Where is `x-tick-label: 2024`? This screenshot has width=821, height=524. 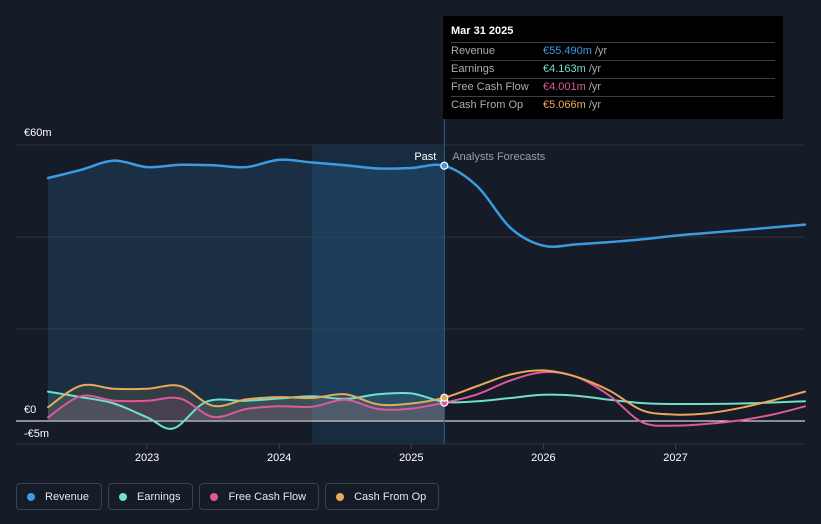 x-tick-label: 2024 is located at coordinates (279, 458).